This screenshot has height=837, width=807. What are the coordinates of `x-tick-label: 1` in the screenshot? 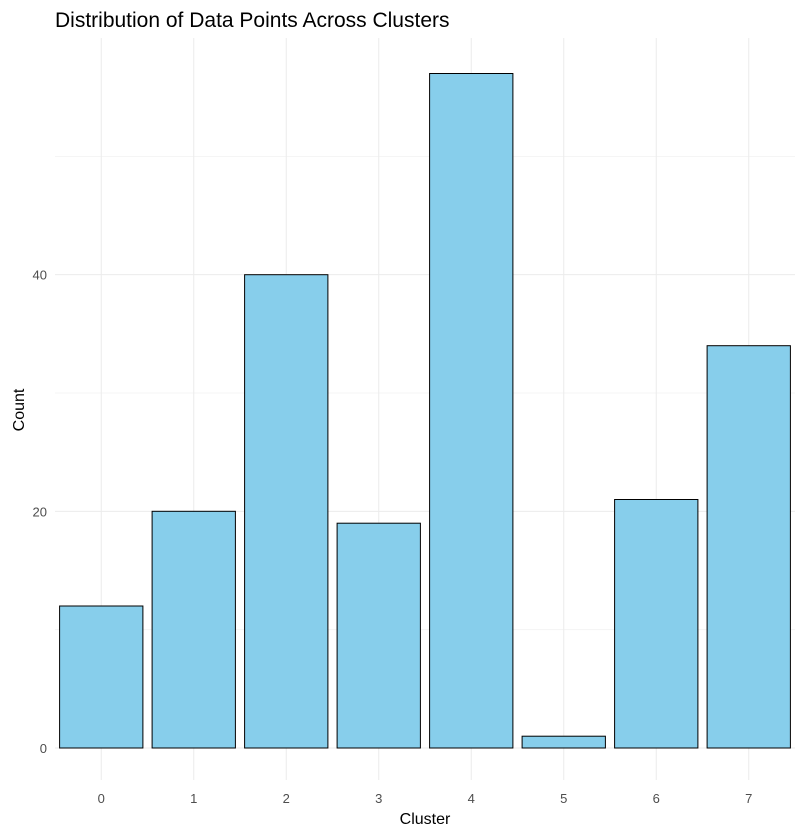 It's located at (193, 798).